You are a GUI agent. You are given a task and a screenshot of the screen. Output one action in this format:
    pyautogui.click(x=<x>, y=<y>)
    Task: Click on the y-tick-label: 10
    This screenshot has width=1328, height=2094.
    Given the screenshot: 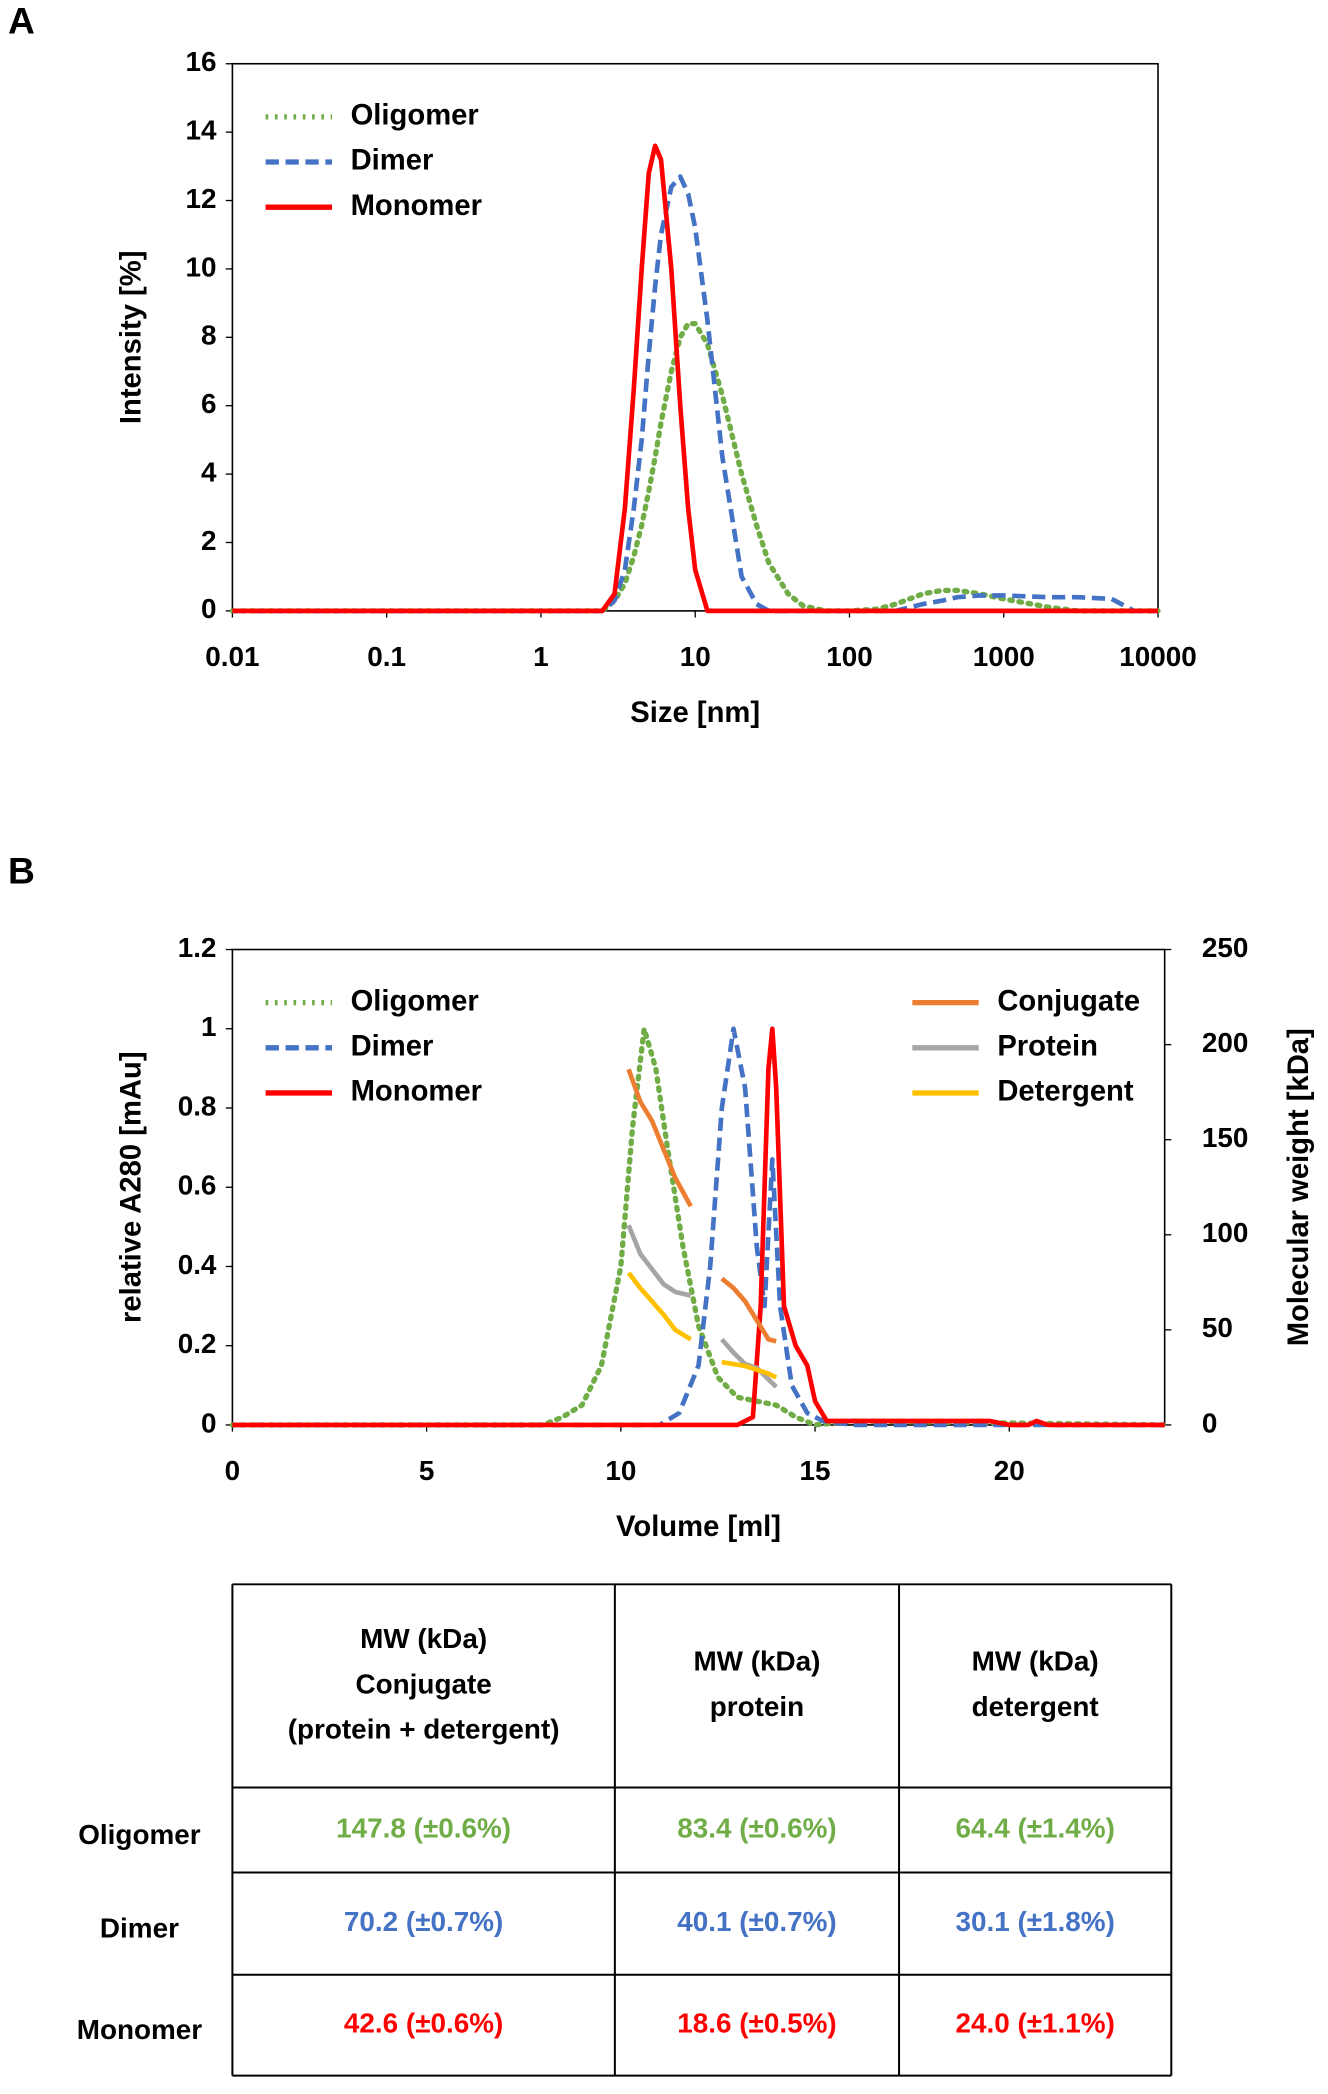 What is the action you would take?
    pyautogui.click(x=200, y=266)
    